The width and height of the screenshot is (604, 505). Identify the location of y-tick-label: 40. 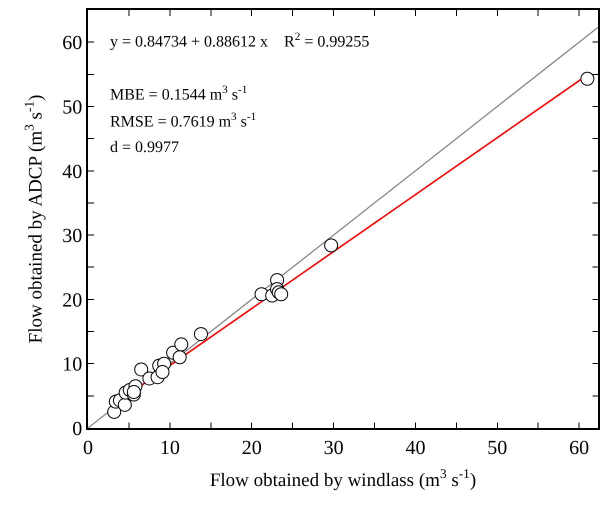
(72, 171).